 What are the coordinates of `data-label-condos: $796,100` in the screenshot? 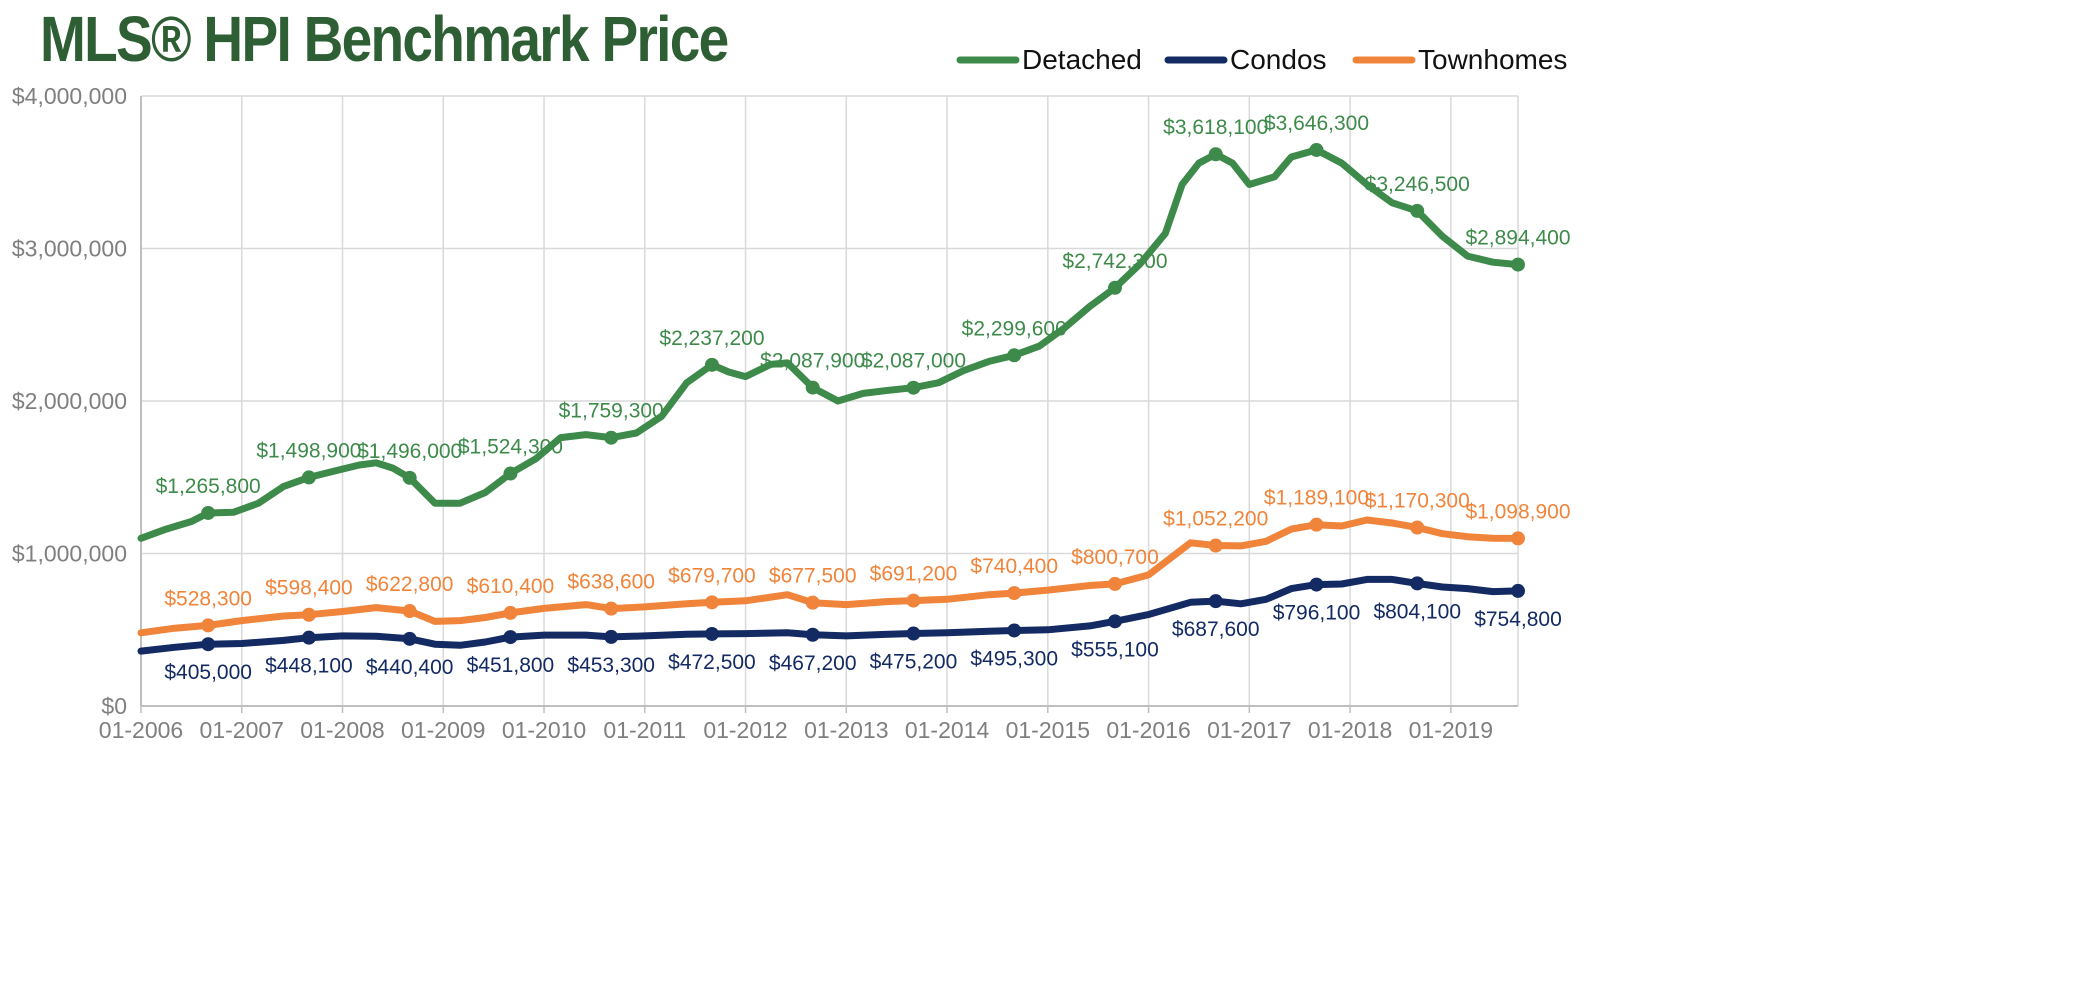 It's located at (1317, 613).